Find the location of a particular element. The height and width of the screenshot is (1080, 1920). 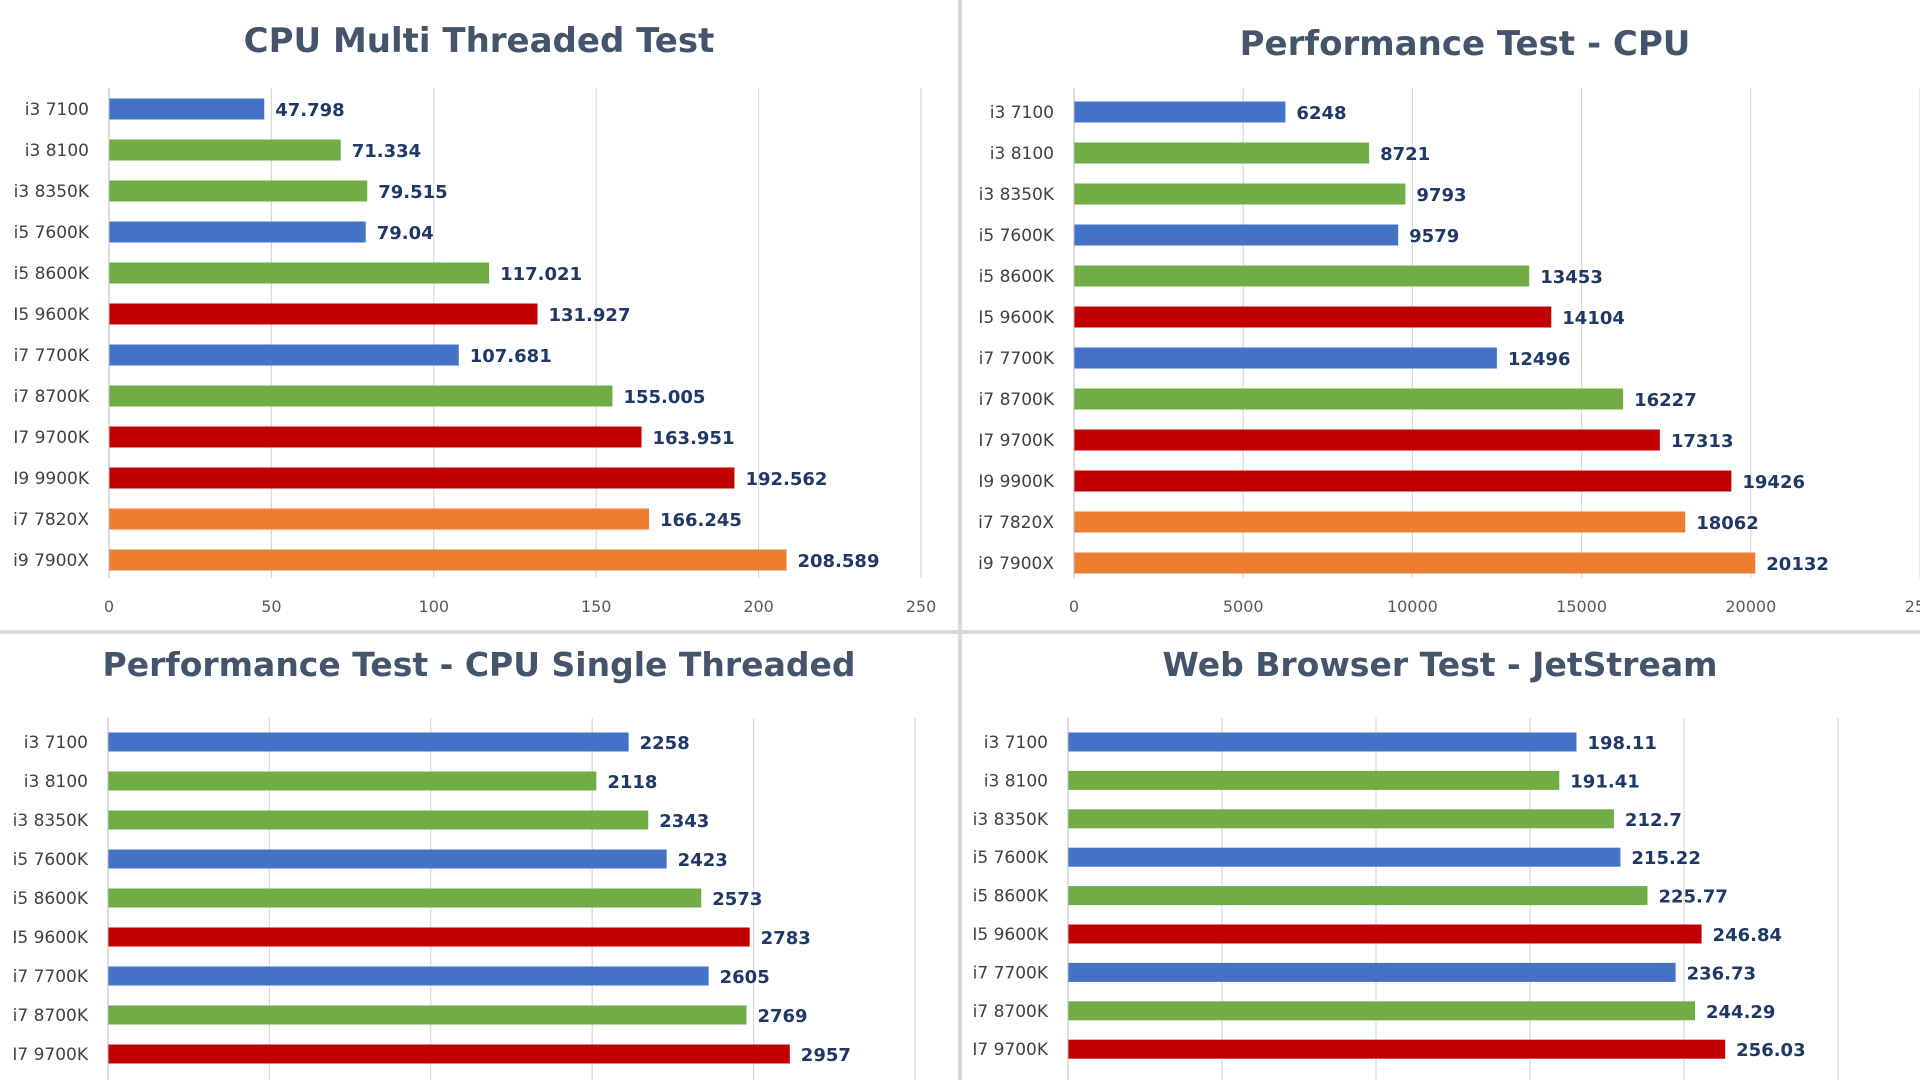

value-label: 18062 is located at coordinates (1727, 523).